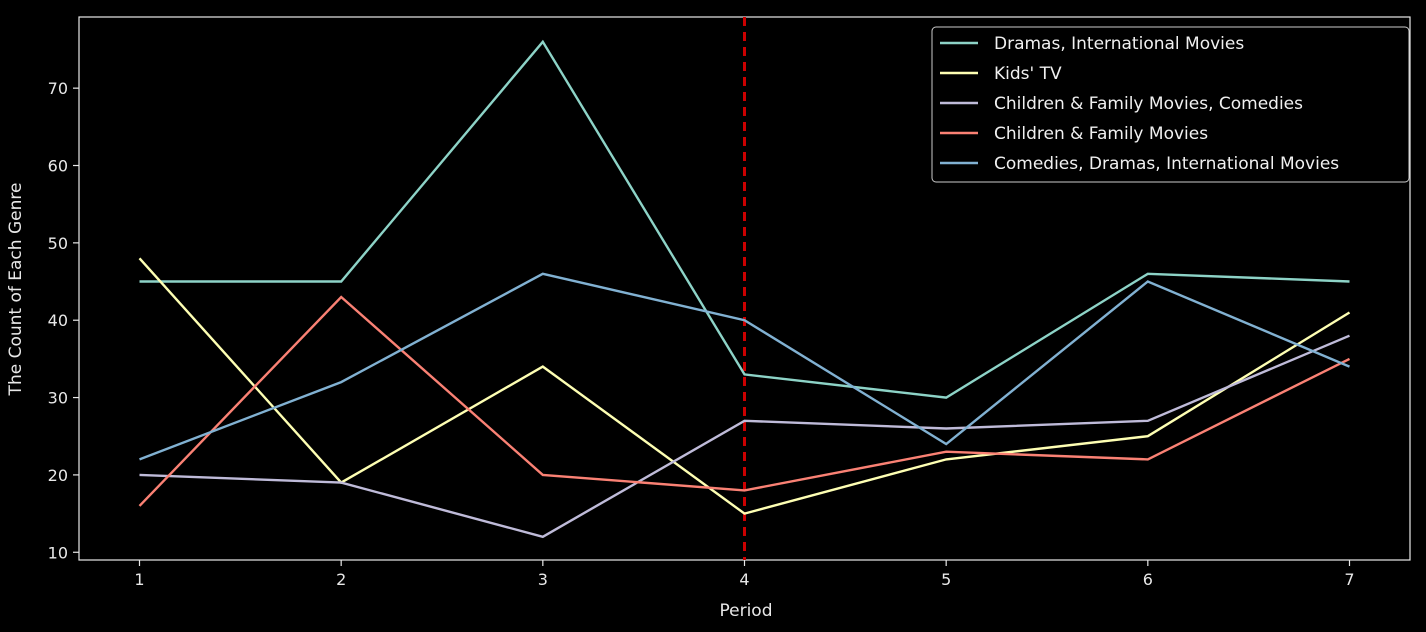 This screenshot has width=1426, height=632. Describe the element at coordinates (1166, 164) in the screenshot. I see `legend-label-5: Comedies, Dramas, International Movies` at that location.